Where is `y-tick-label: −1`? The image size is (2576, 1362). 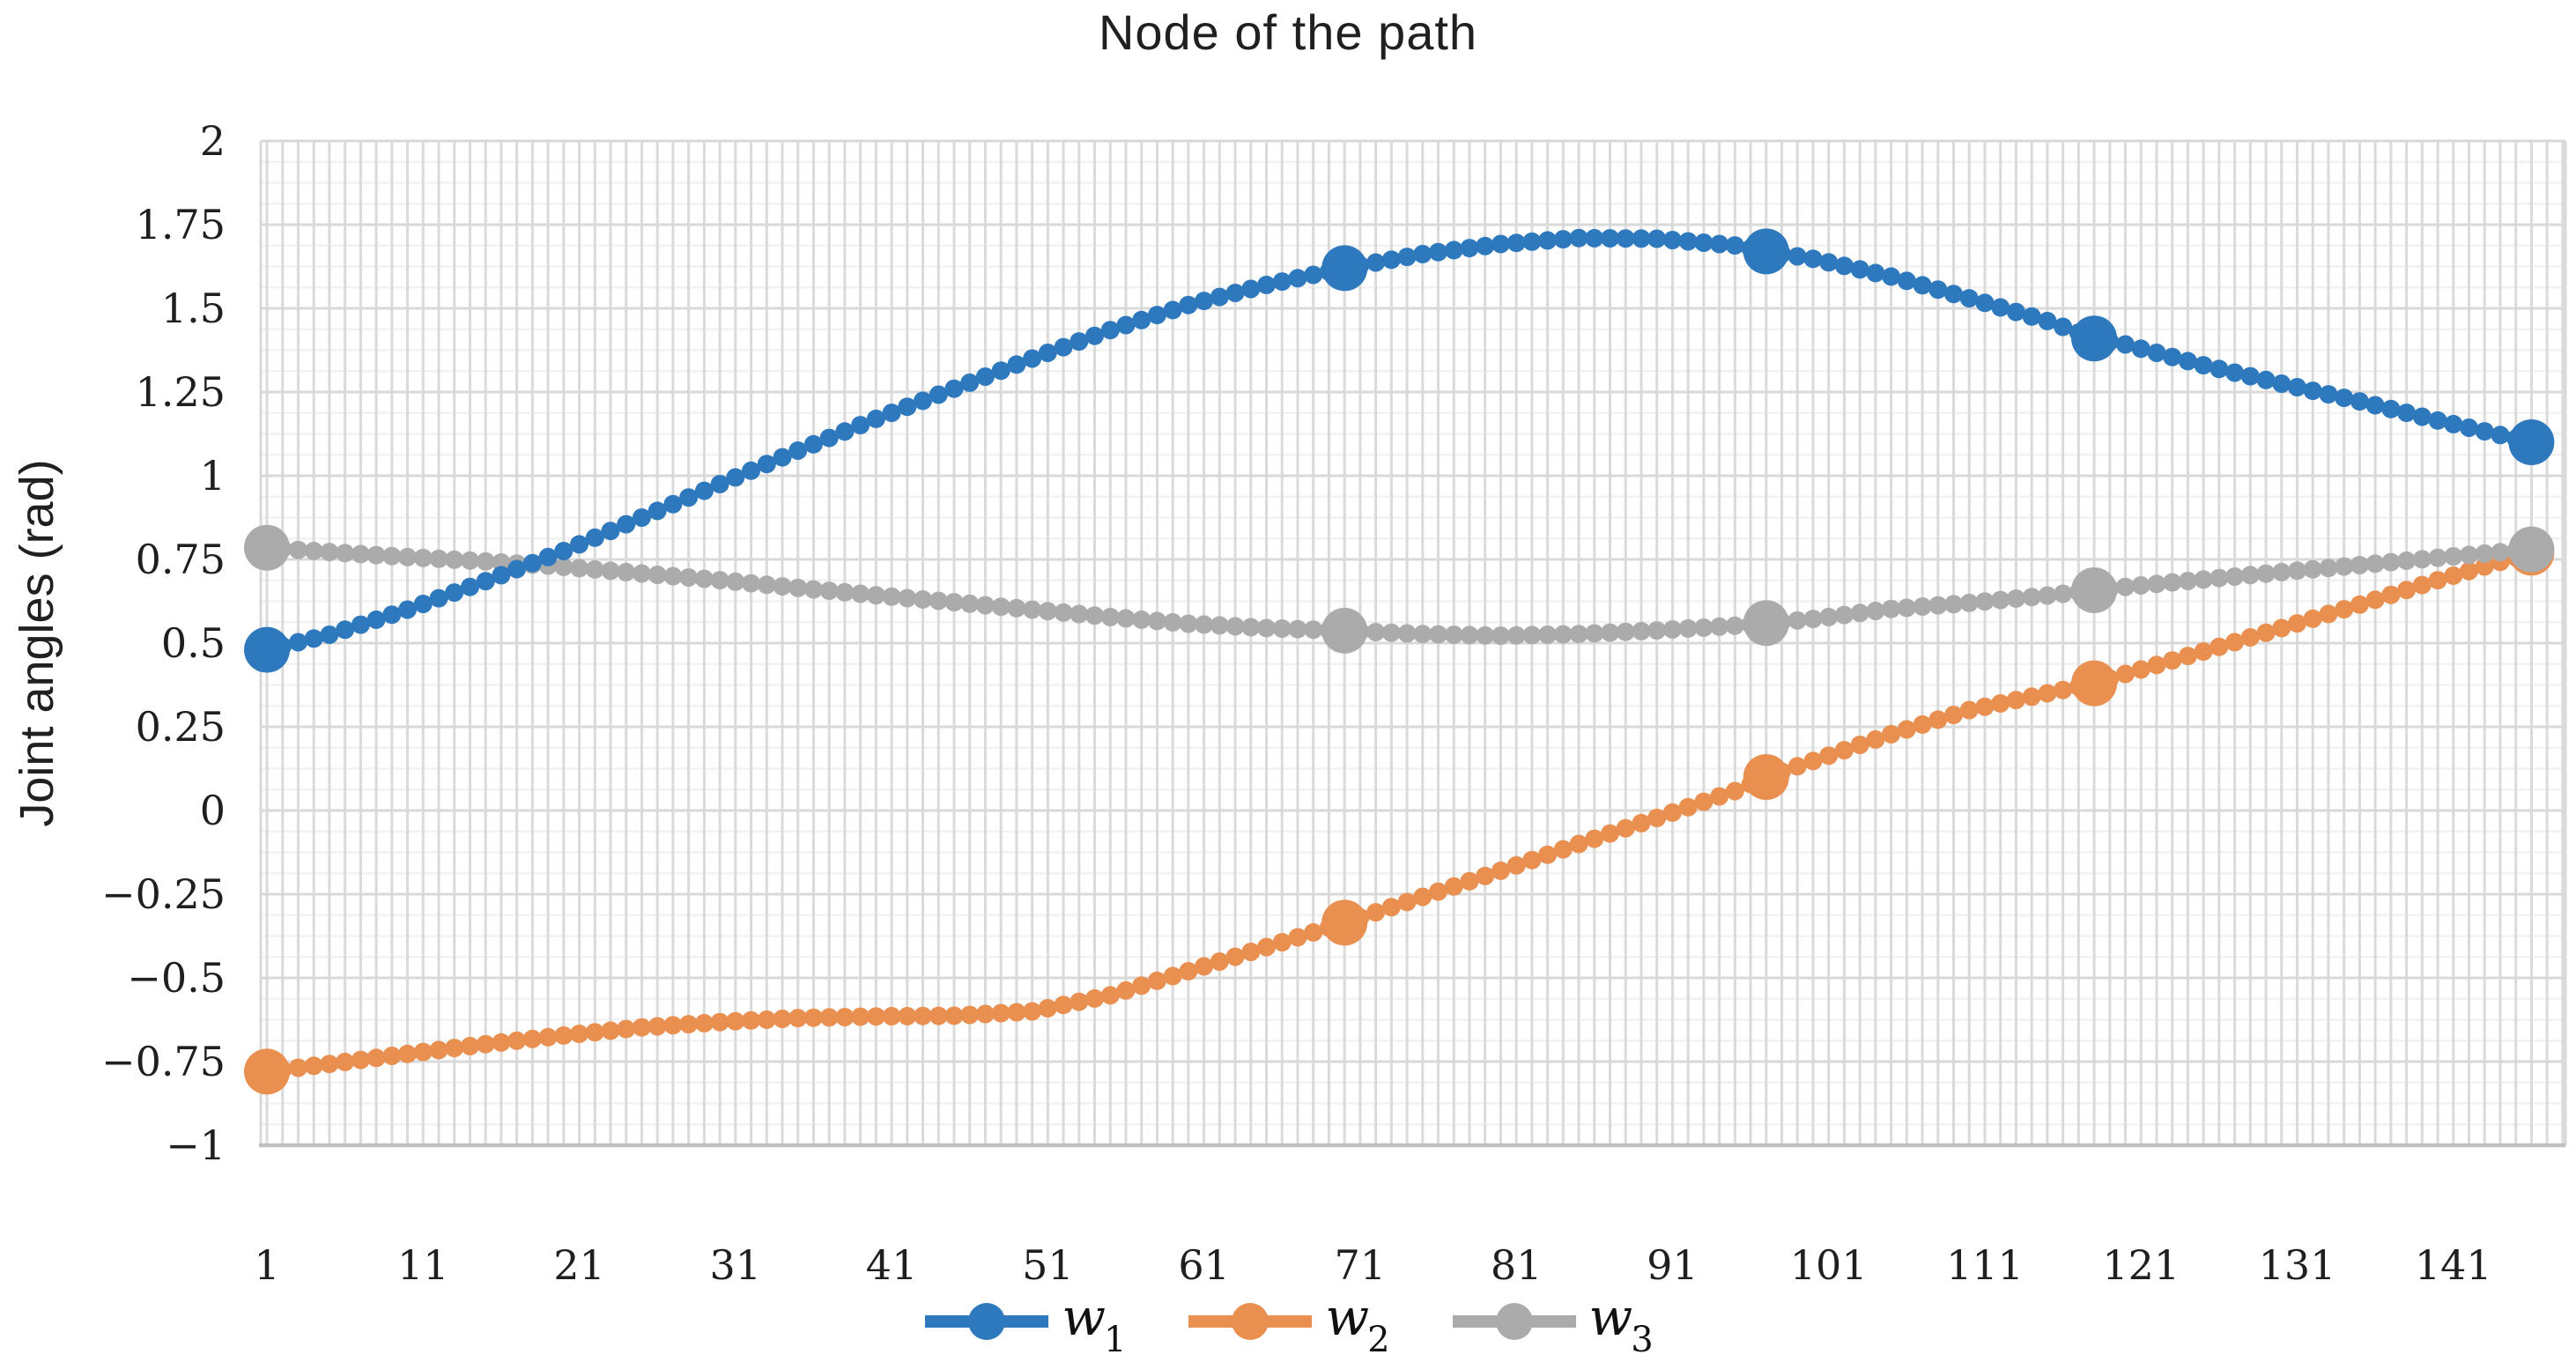
y-tick-label: −1 is located at coordinates (196, 1145).